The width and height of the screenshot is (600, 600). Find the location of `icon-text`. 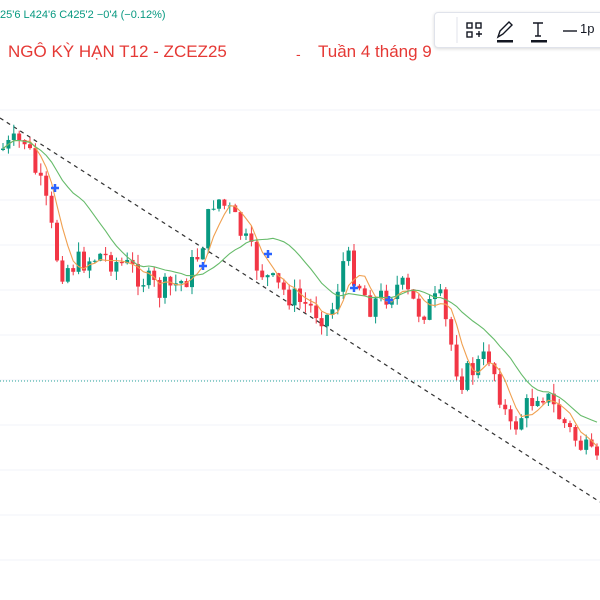

icon-text is located at coordinates (538, 29).